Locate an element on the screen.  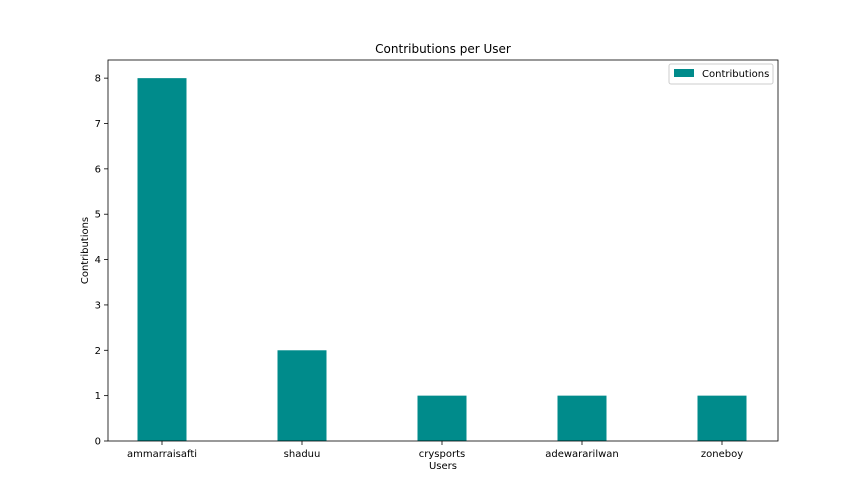
y-axis-label: Contributions is located at coordinates (85, 250).